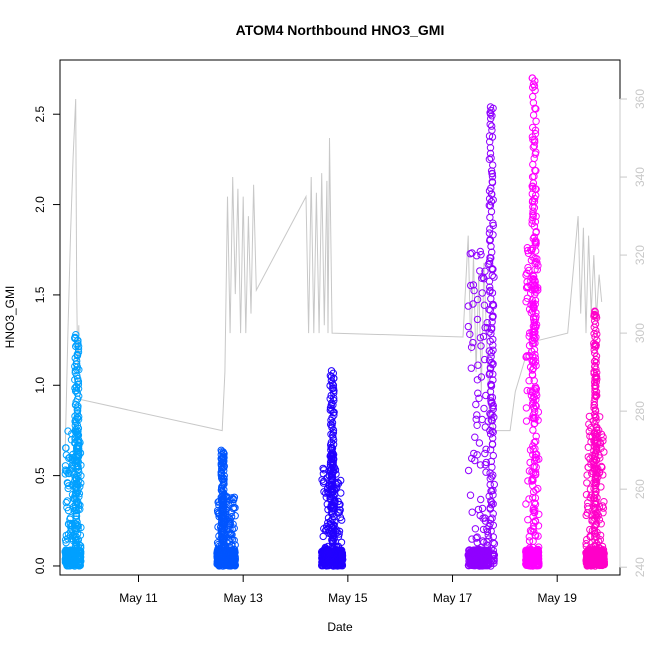  Describe the element at coordinates (640, 255) in the screenshot. I see `right-y-tick-label: 320` at that location.